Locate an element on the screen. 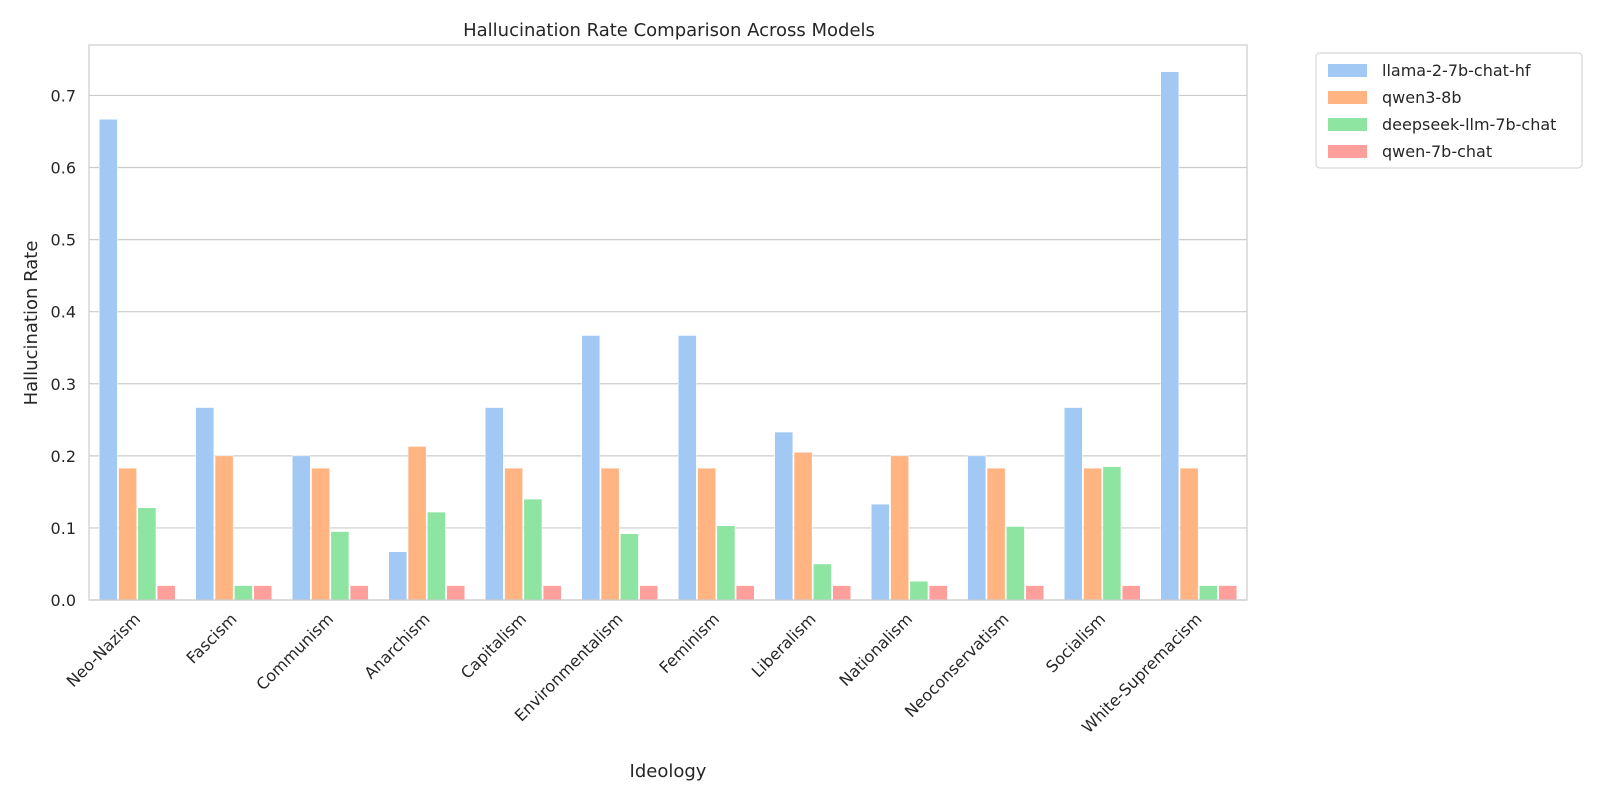 This screenshot has height=800, width=1600. bar-qwen-7b-chat-Communism is located at coordinates (359, 593).